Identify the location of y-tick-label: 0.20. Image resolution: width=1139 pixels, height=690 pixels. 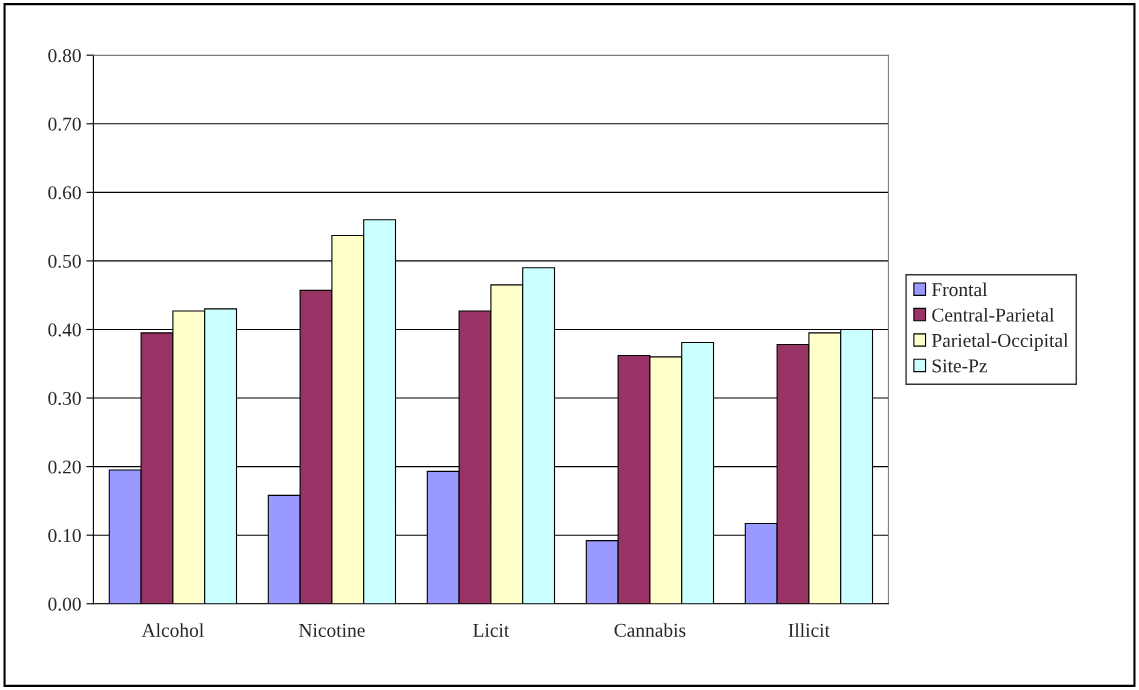
(64, 467).